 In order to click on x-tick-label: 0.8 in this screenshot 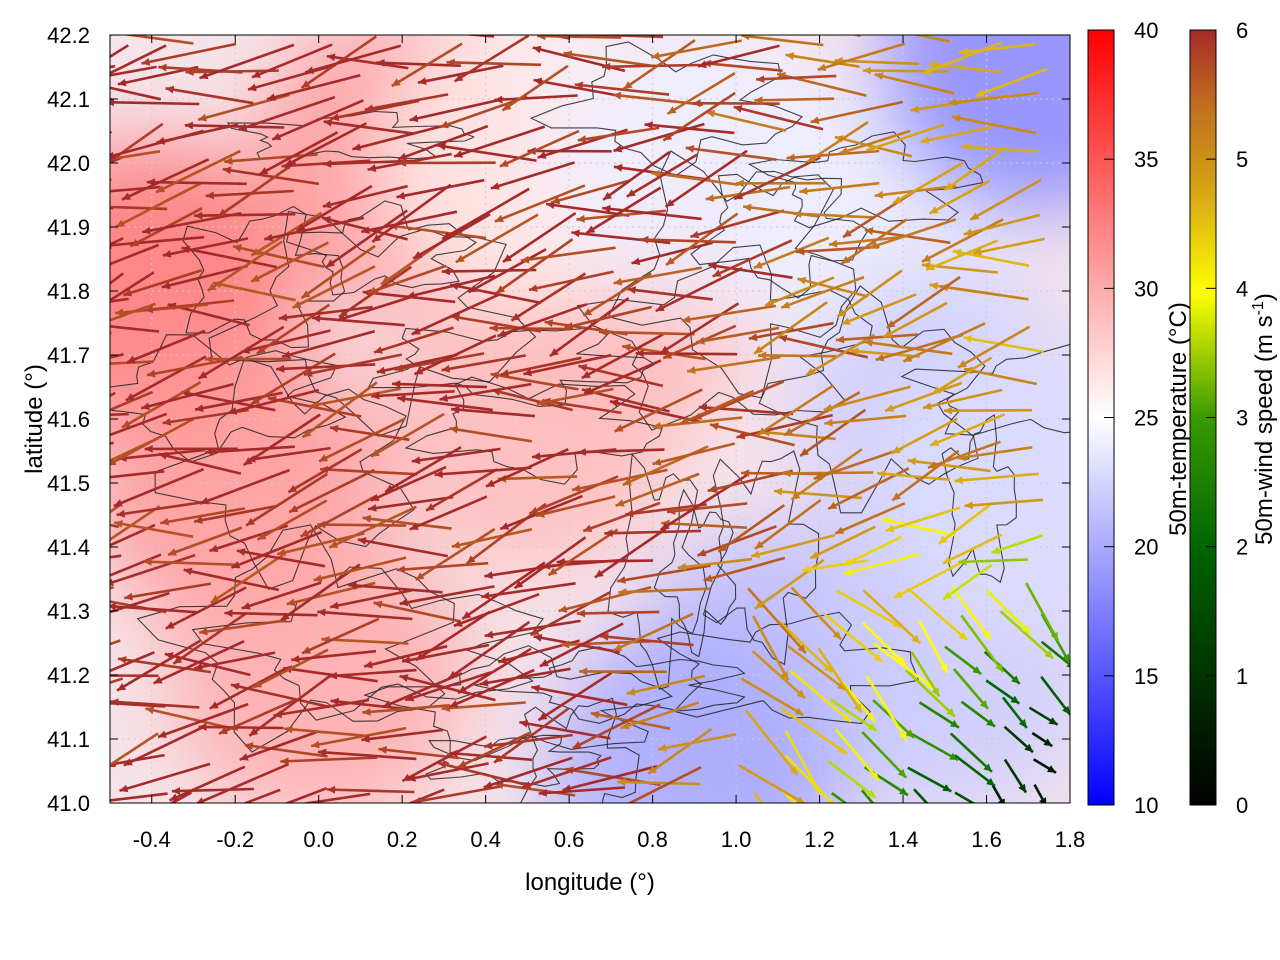, I will do `click(652, 839)`.